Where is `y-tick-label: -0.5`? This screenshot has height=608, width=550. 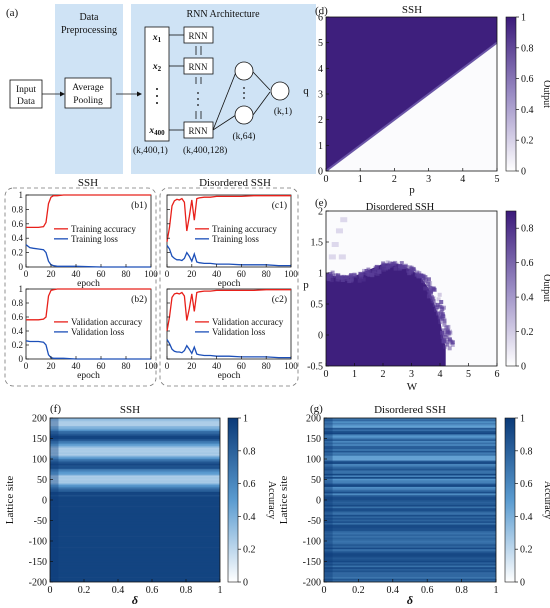
y-tick-label: -0.5 is located at coordinates (315, 367).